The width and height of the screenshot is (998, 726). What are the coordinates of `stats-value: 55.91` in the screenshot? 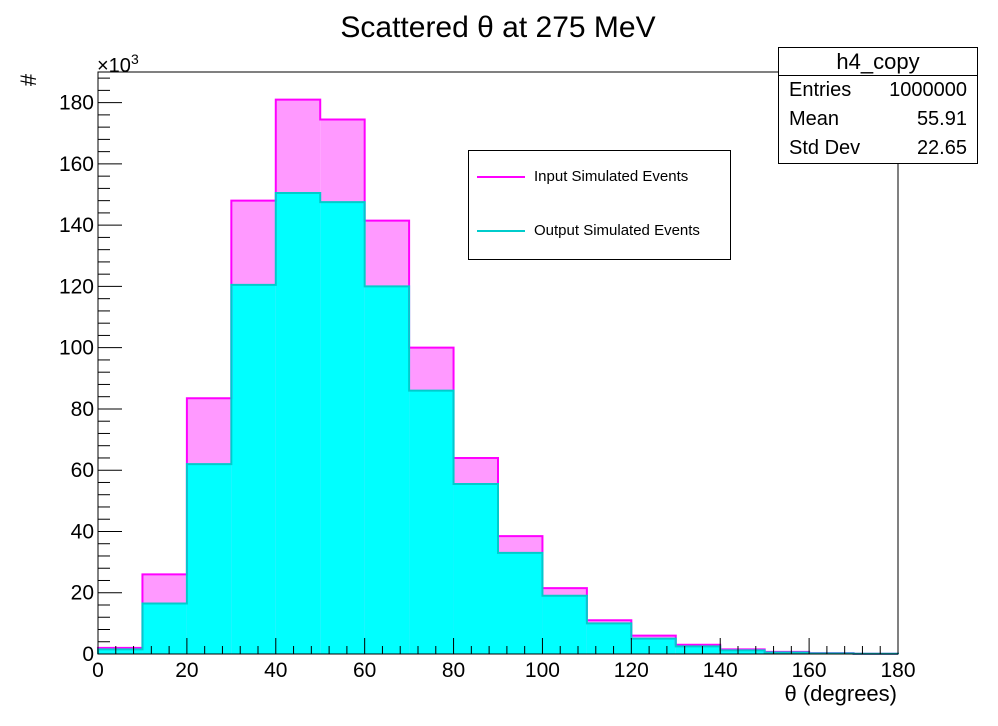 It's located at (941, 119).